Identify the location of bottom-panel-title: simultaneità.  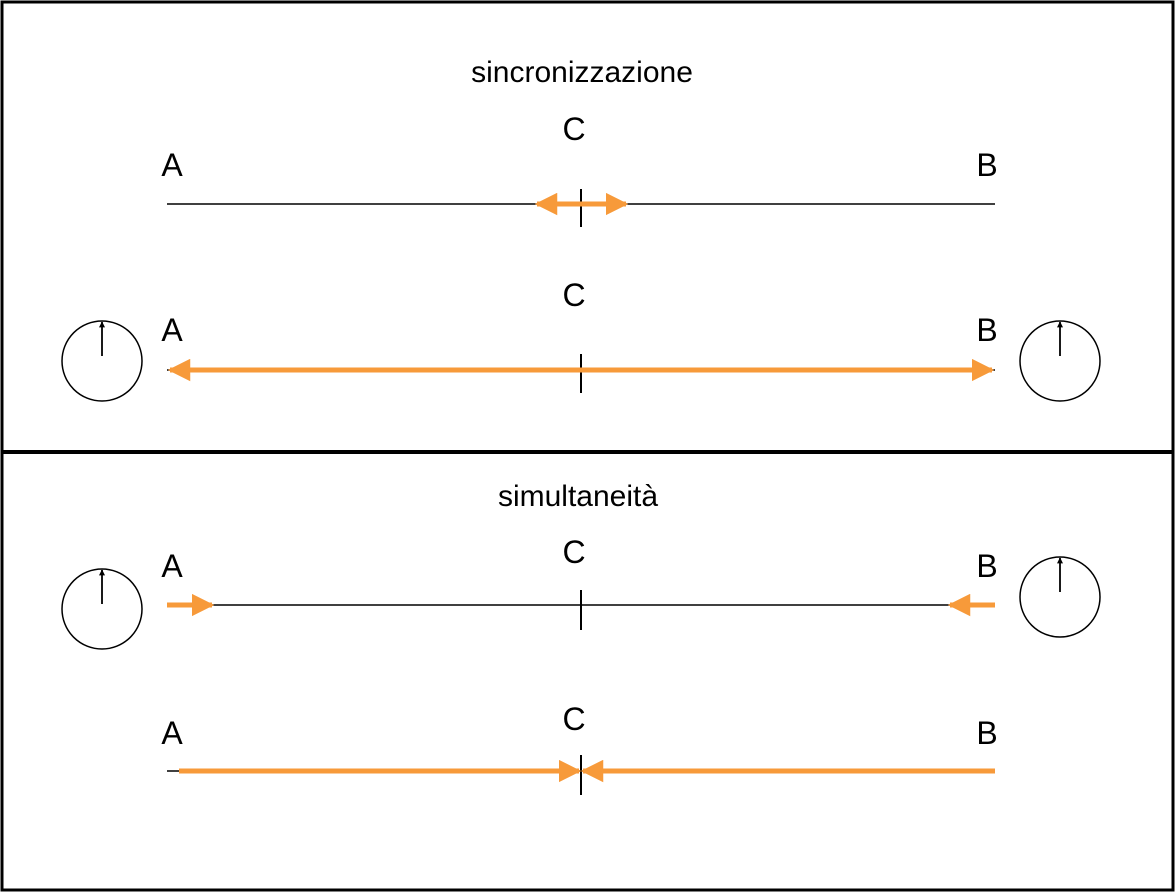
(578, 496).